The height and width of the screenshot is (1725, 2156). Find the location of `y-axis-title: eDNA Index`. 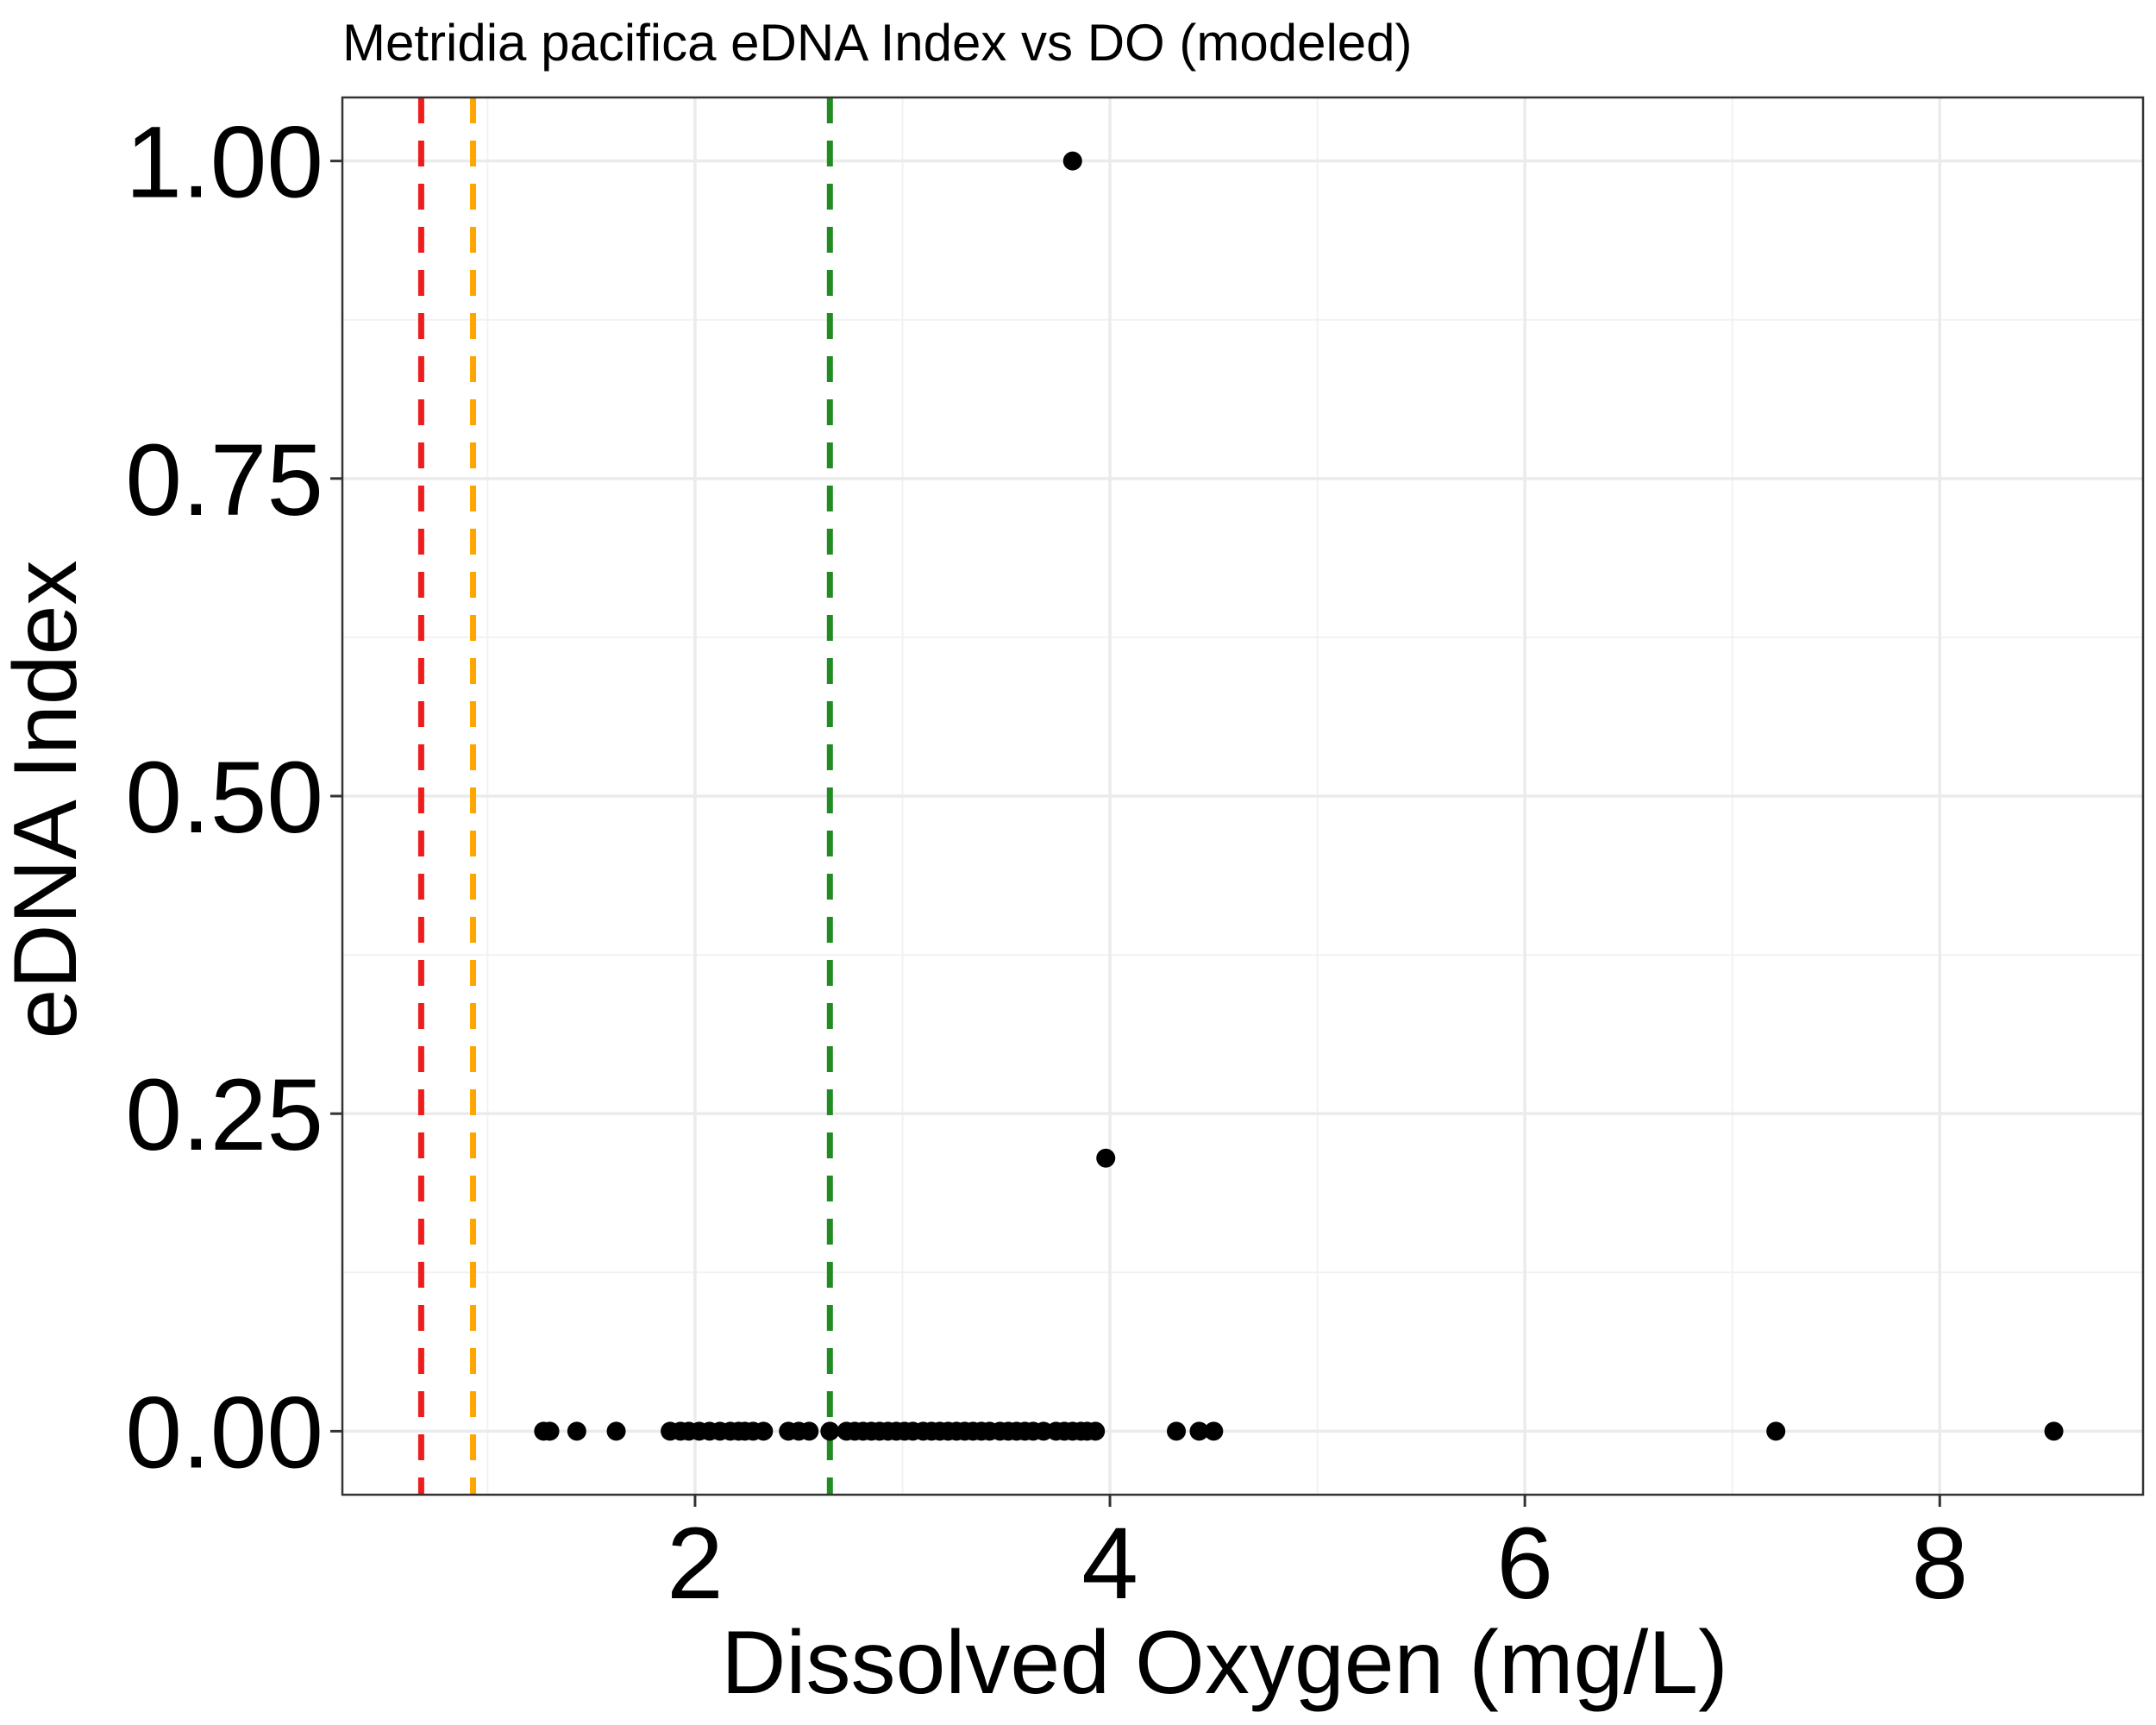

y-axis-title: eDNA Index is located at coordinates (48, 800).